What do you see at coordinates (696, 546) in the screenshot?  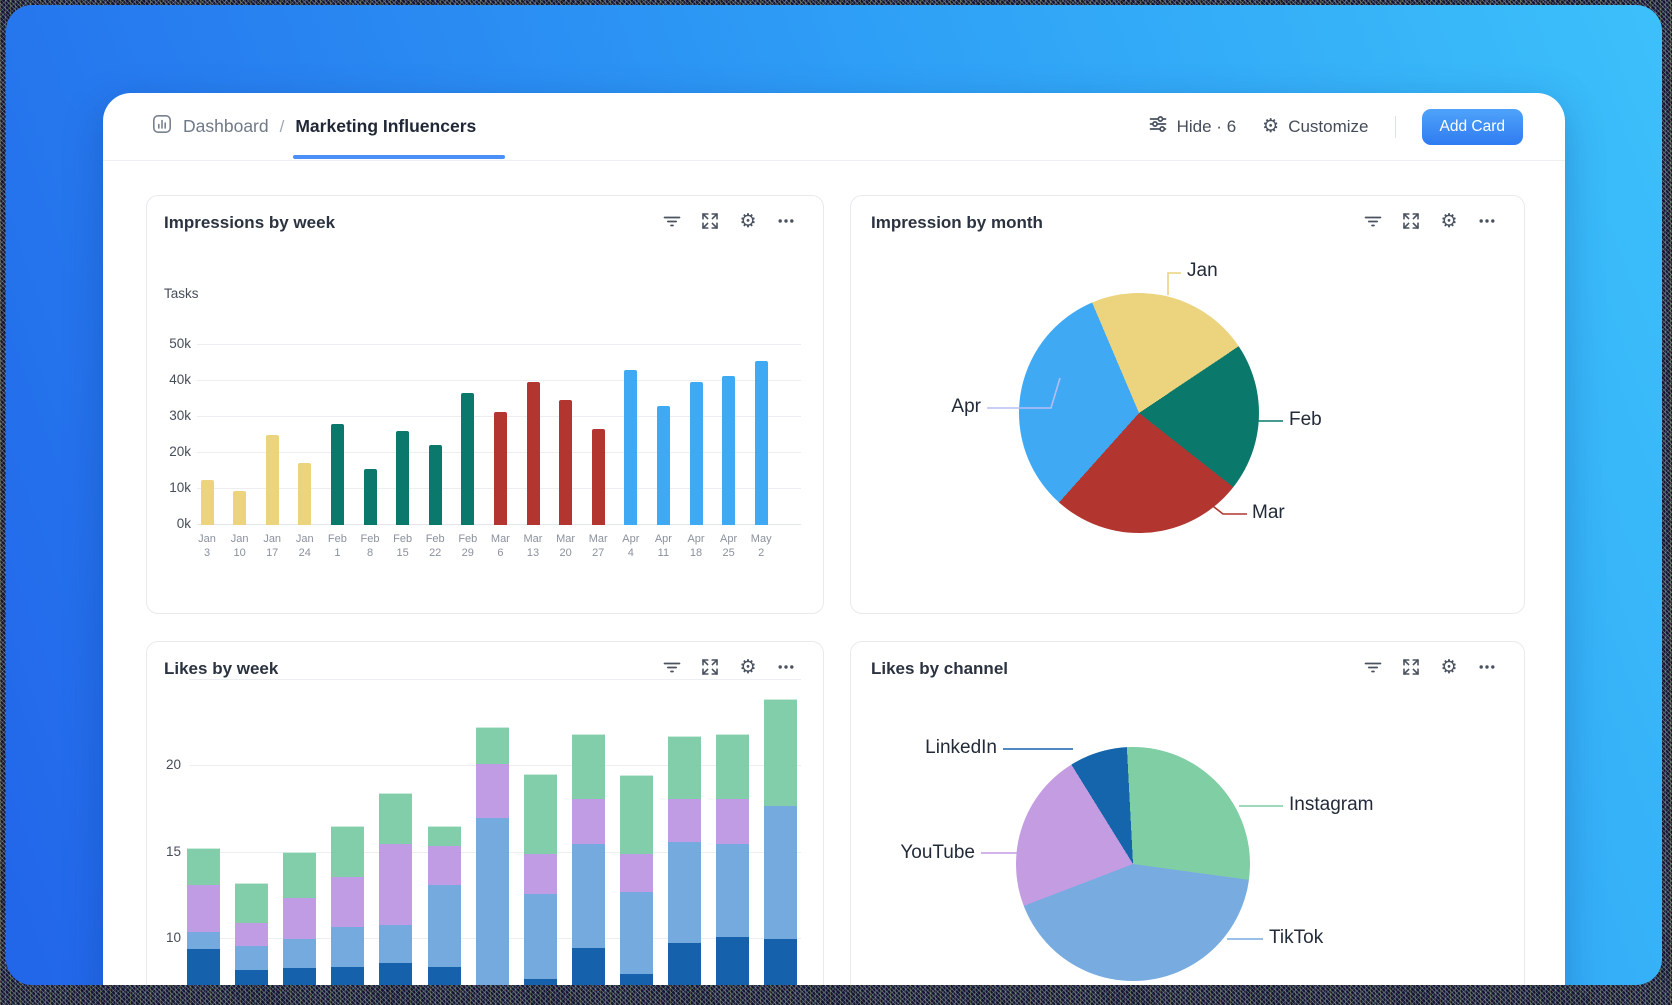 I see `x-tick-label: Apr 18` at bounding box center [696, 546].